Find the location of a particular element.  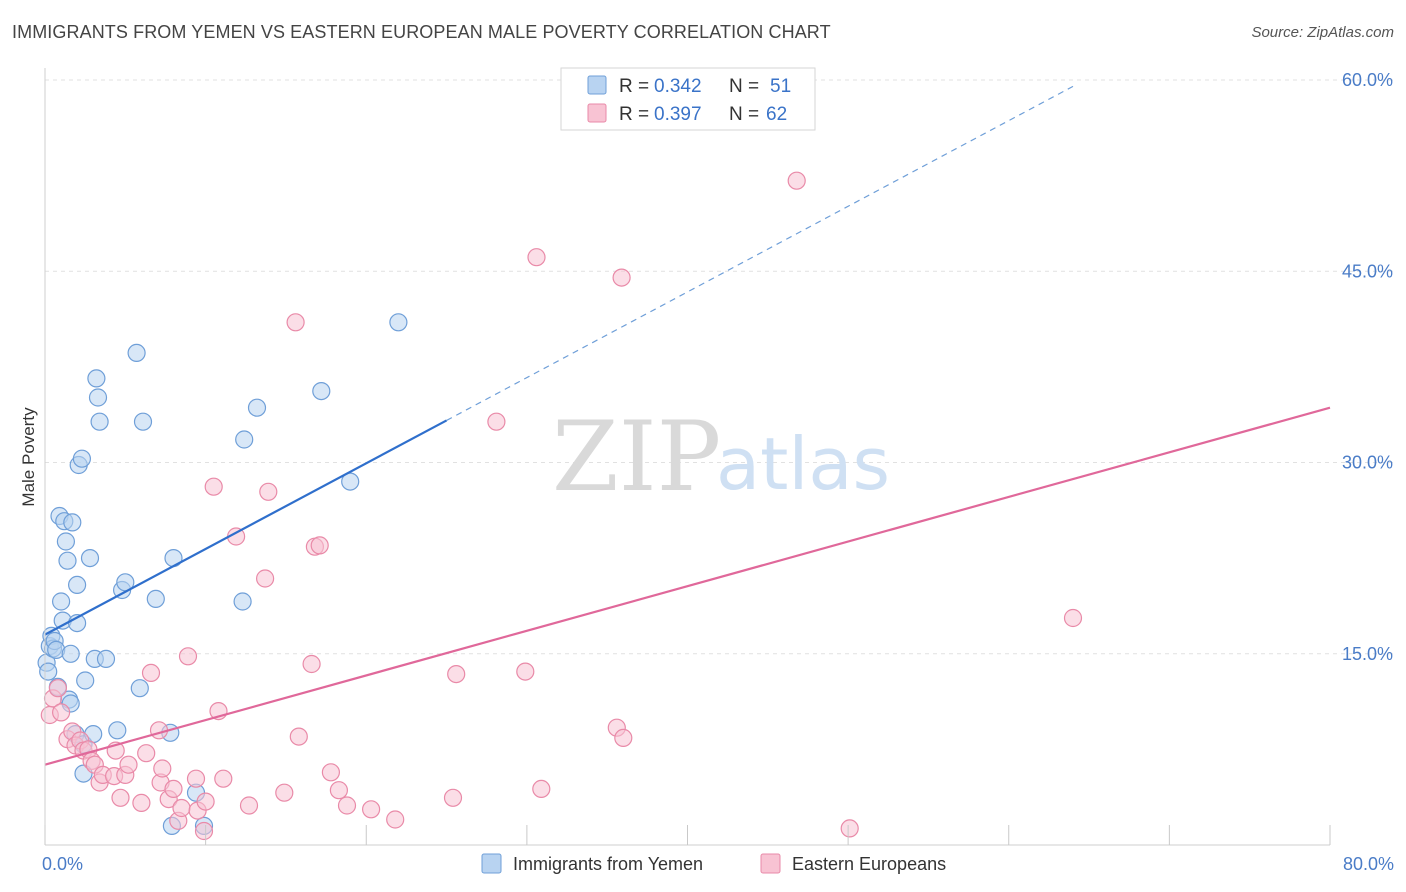

bottom-legend-label-eastern: Eastern Europeans is located at coordinates (869, 864).